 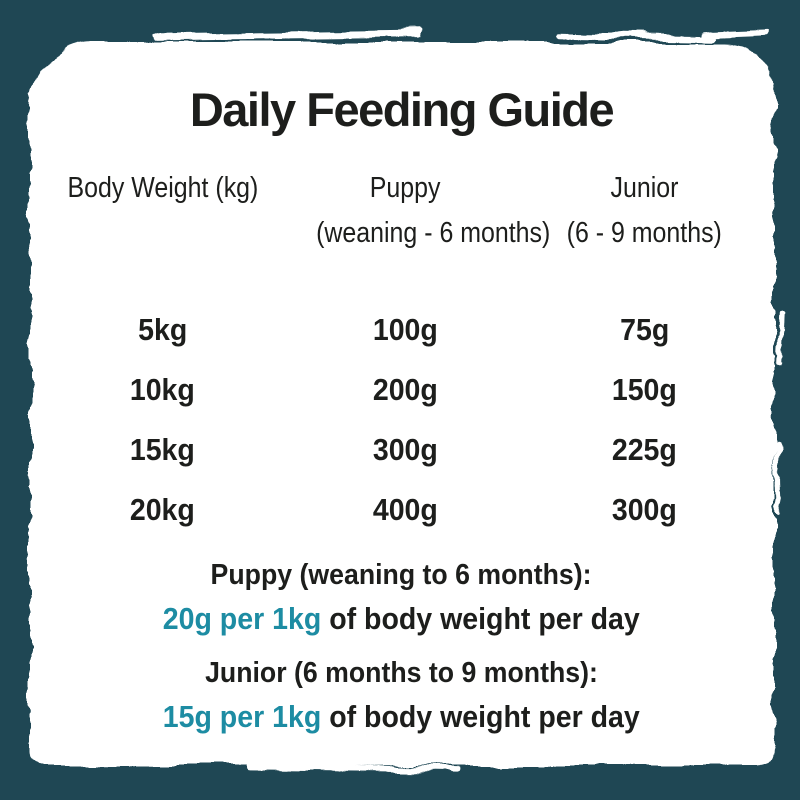 What do you see at coordinates (162, 211) in the screenshot?
I see `column-header-body-weight: Body Weight (kg)` at bounding box center [162, 211].